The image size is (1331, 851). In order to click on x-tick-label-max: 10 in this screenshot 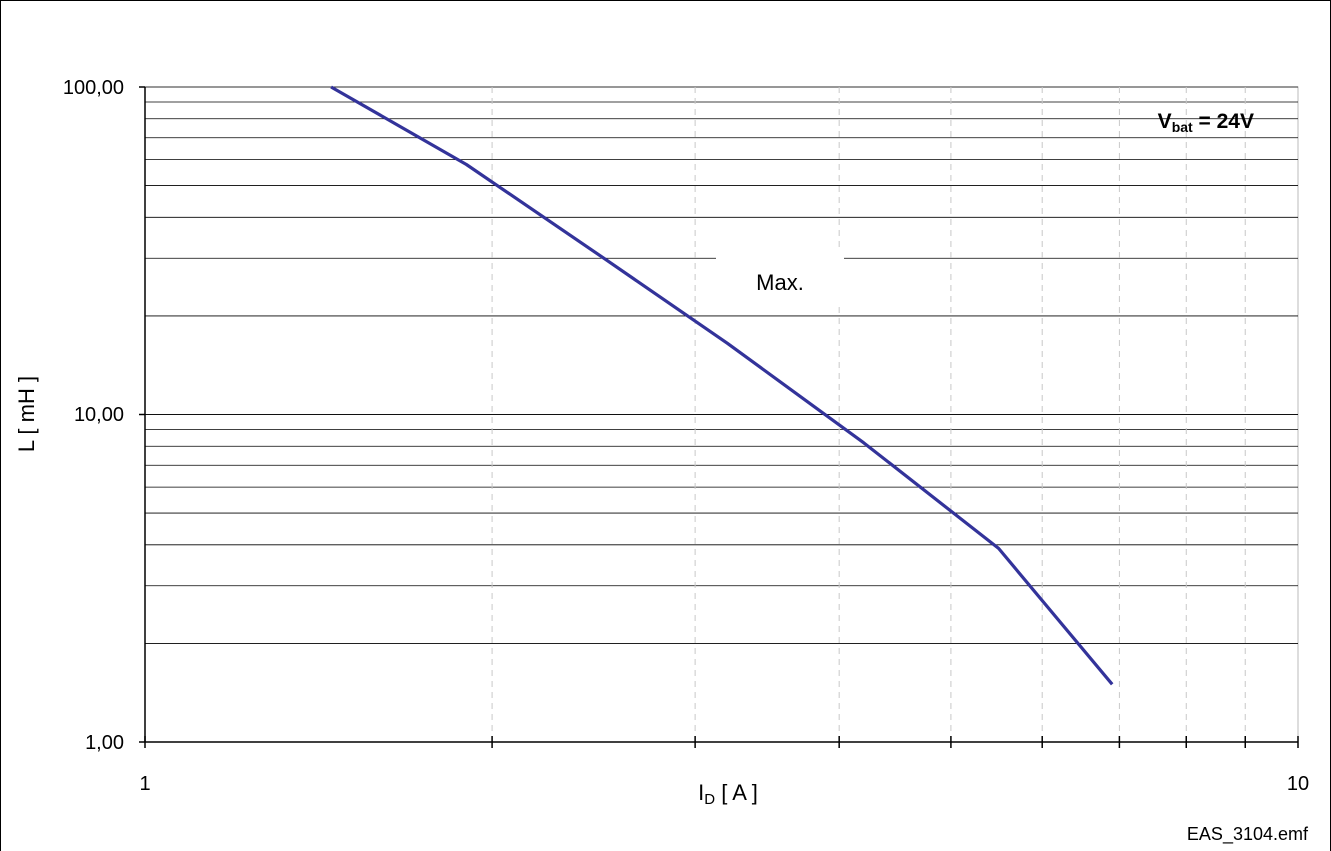, I will do `click(1298, 784)`.